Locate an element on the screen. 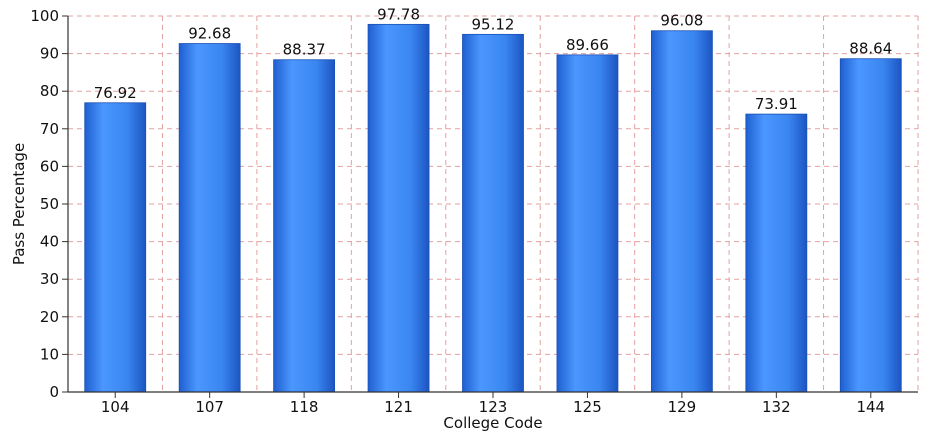 The width and height of the screenshot is (927, 437). y-tick-label-0: 0 is located at coordinates (54, 392).